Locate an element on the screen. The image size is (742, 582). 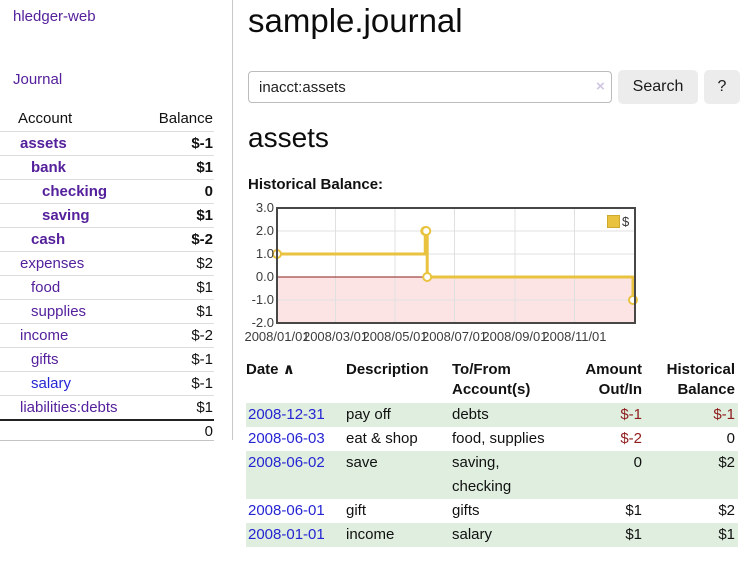
y-axis-tick-label: 2.0 is located at coordinates (264, 230).